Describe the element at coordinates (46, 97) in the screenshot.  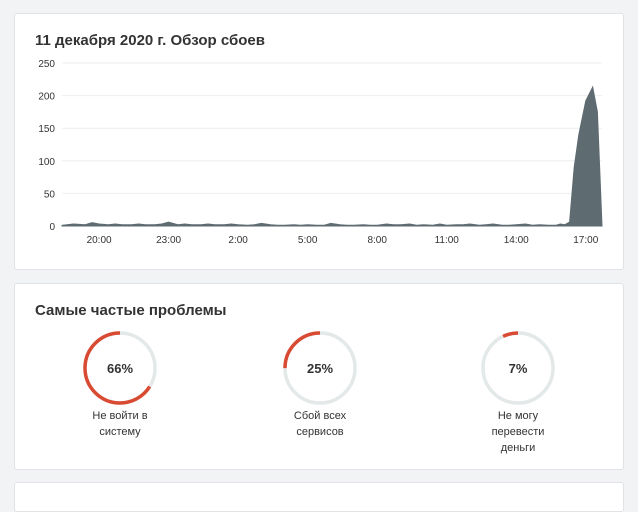
I see `y-tick-label: 200` at that location.